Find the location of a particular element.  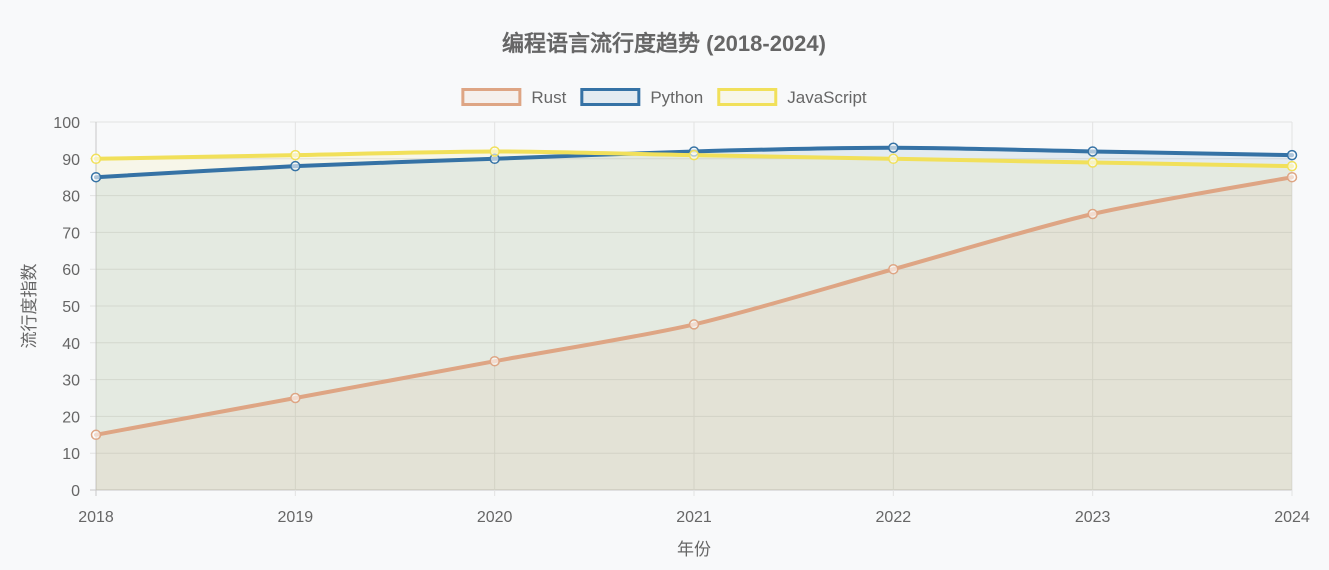

chart-title: 编程语言流行度趋势 (2018-2024) is located at coordinates (664, 43).